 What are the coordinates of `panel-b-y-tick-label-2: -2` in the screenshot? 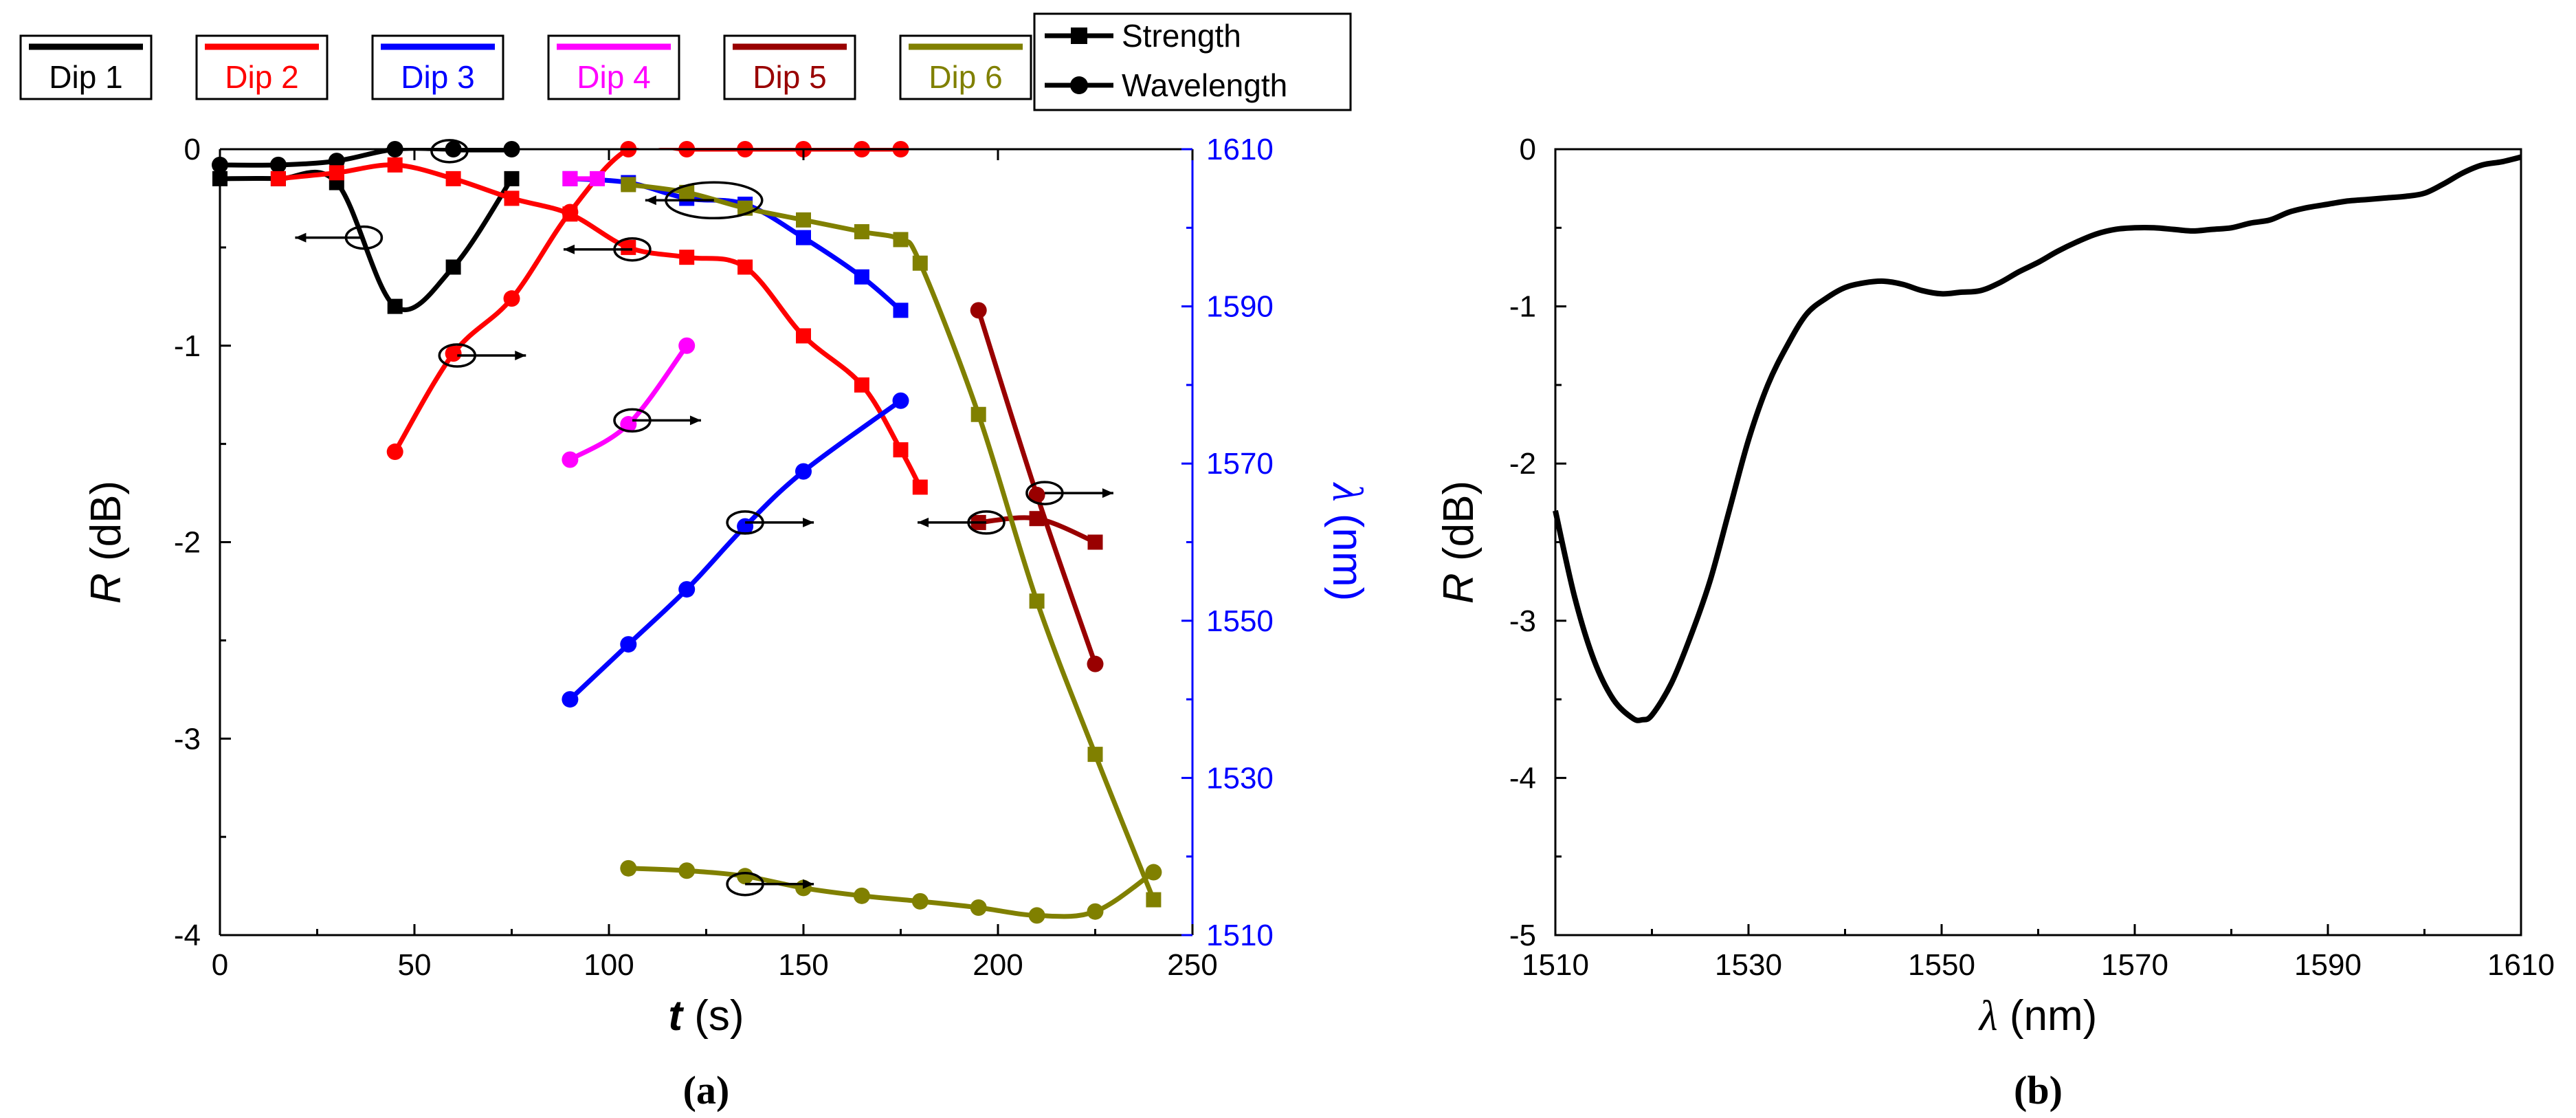 It's located at (1522, 464).